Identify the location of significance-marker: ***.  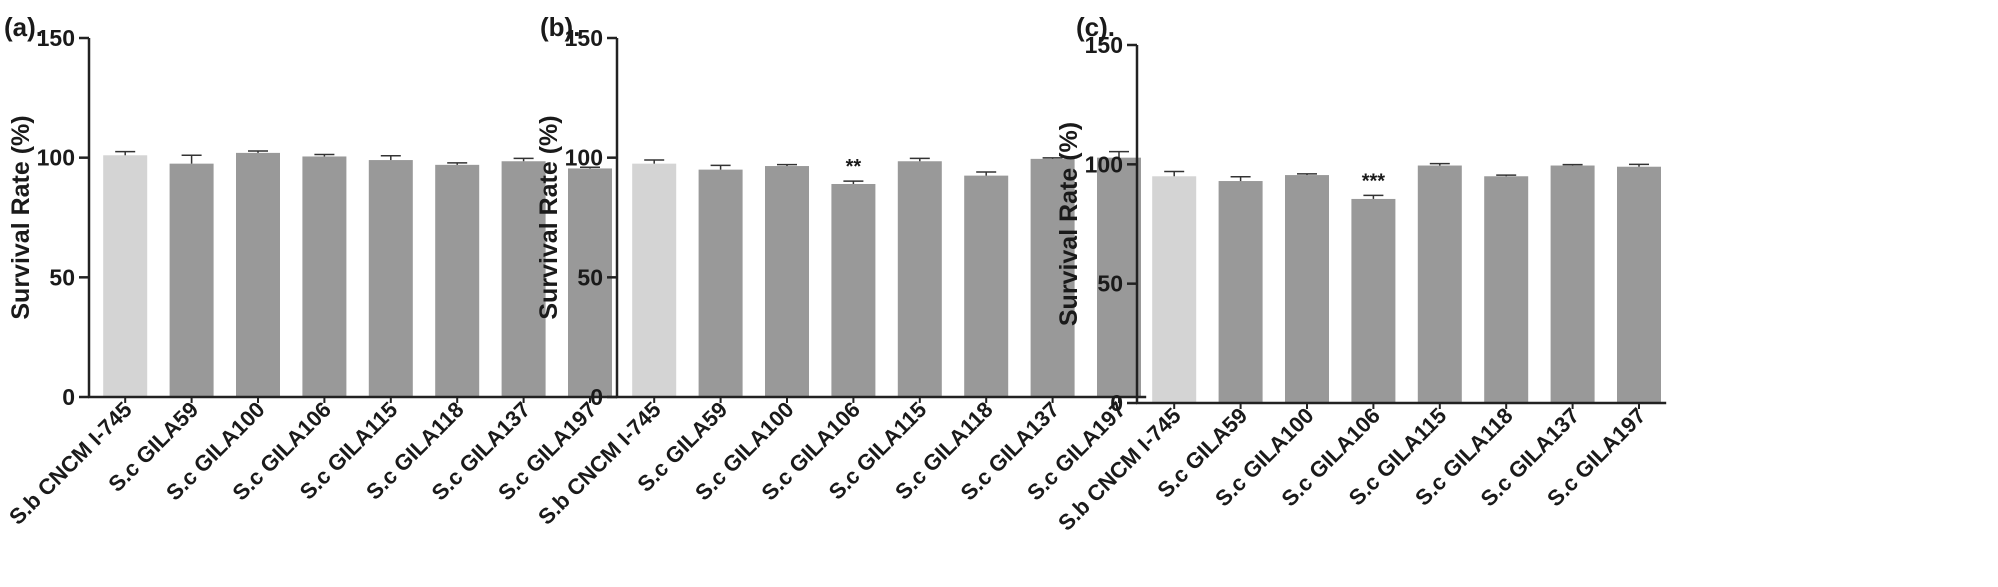
(1374, 181).